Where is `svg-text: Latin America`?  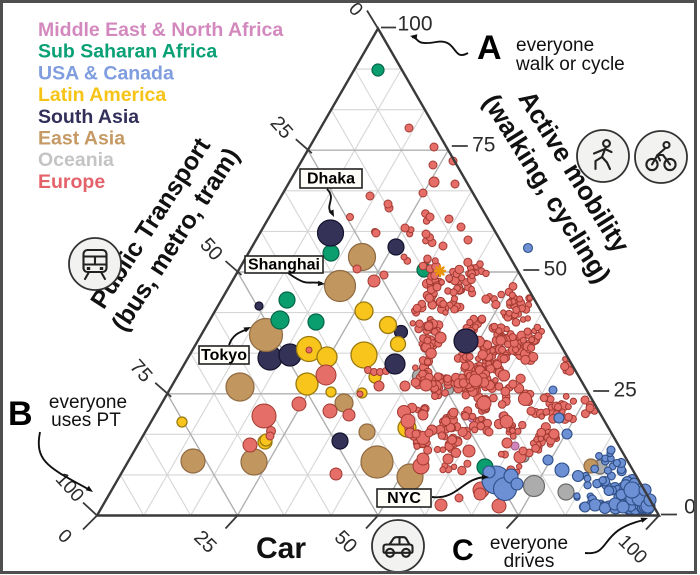
svg-text: Latin America is located at coordinates (102, 95).